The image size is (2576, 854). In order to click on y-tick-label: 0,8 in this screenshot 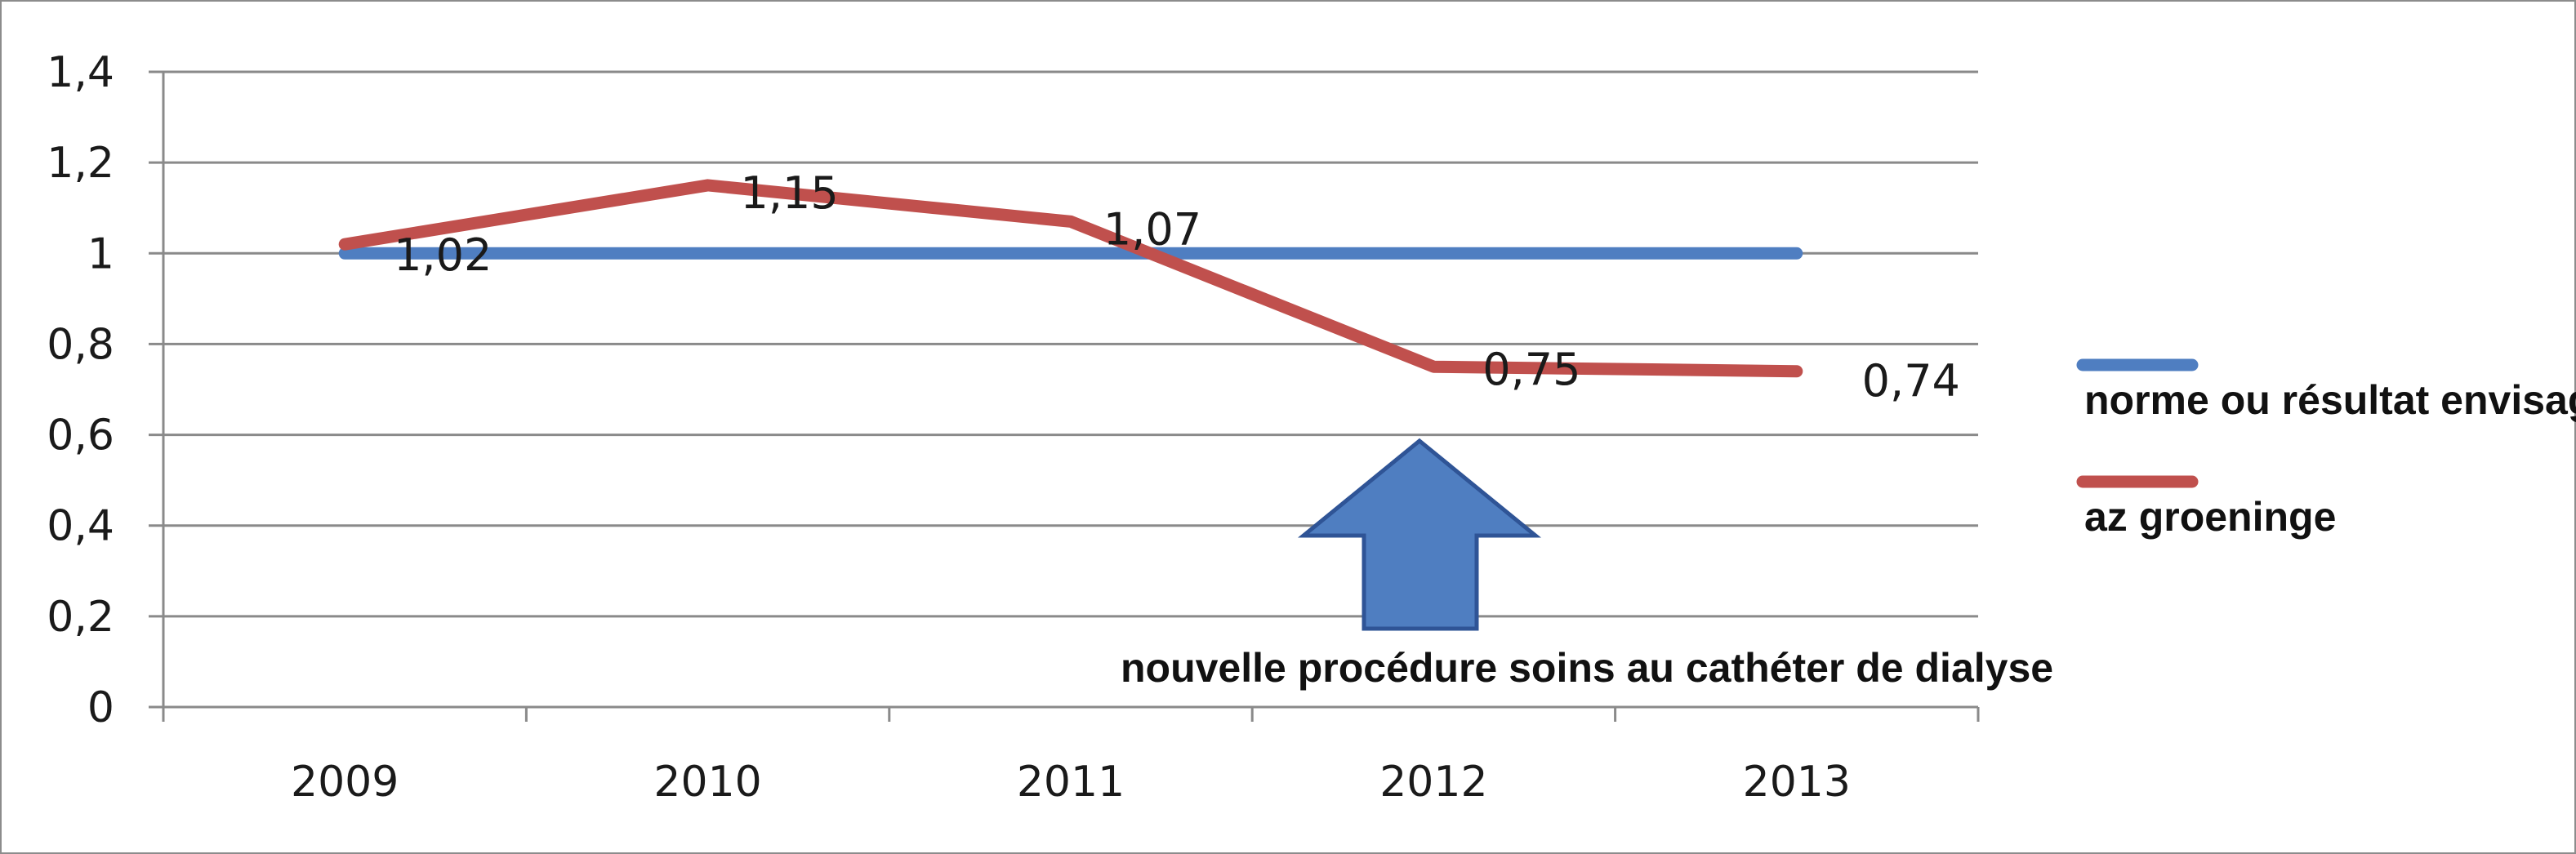, I will do `click(80, 344)`.